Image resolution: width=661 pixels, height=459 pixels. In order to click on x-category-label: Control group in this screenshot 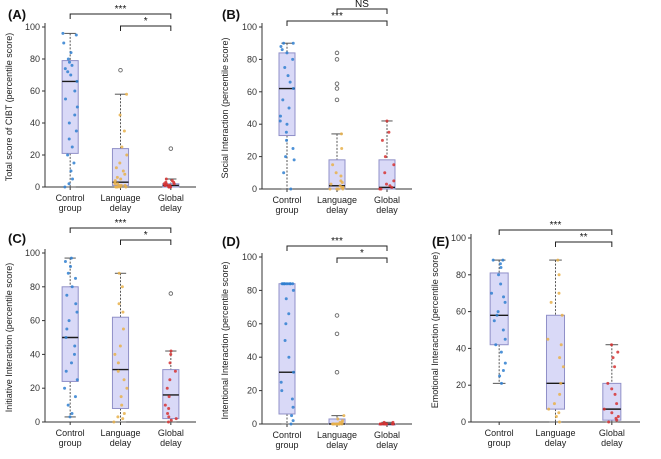, I will do `click(70, 203)`.